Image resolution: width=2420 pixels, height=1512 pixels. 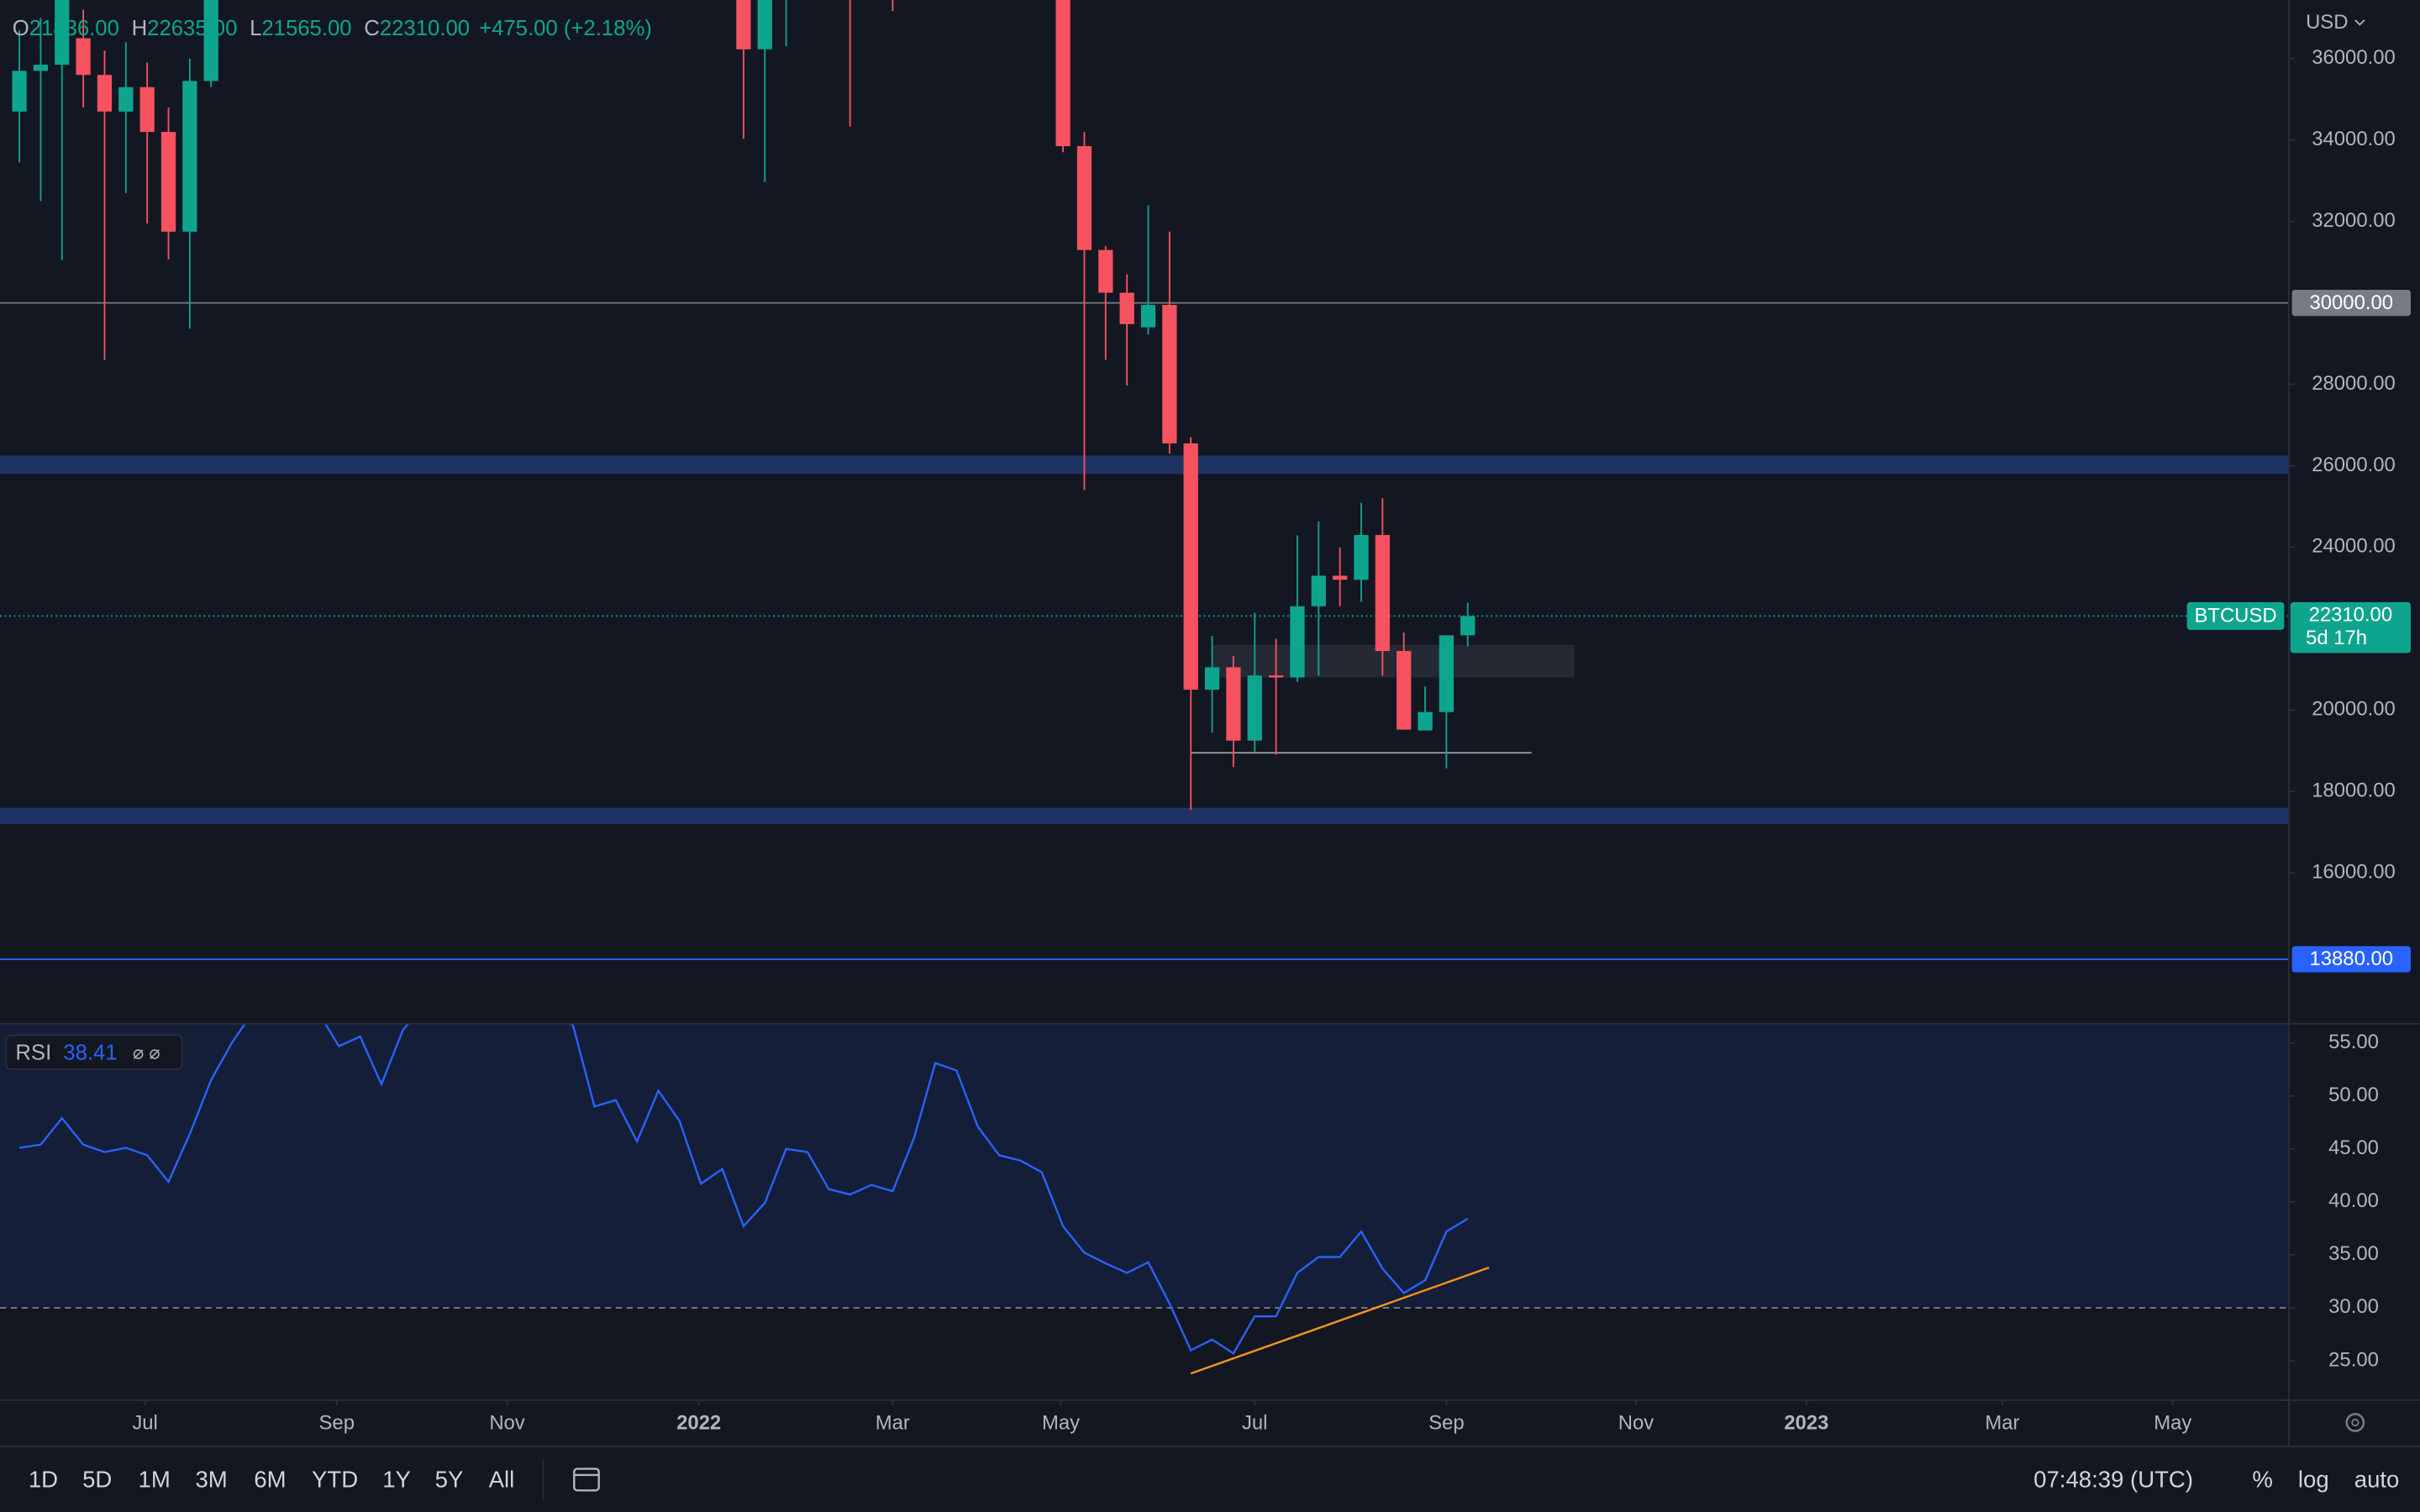 What do you see at coordinates (2351, 615) in the screenshot?
I see `last-price-label: 22310.00` at bounding box center [2351, 615].